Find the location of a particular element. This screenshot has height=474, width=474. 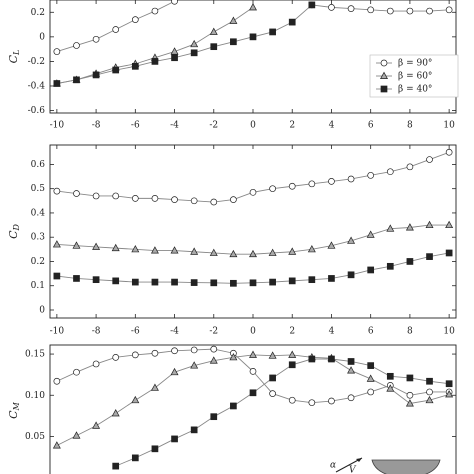

inset-diagram: α V is located at coordinates (385, 465).